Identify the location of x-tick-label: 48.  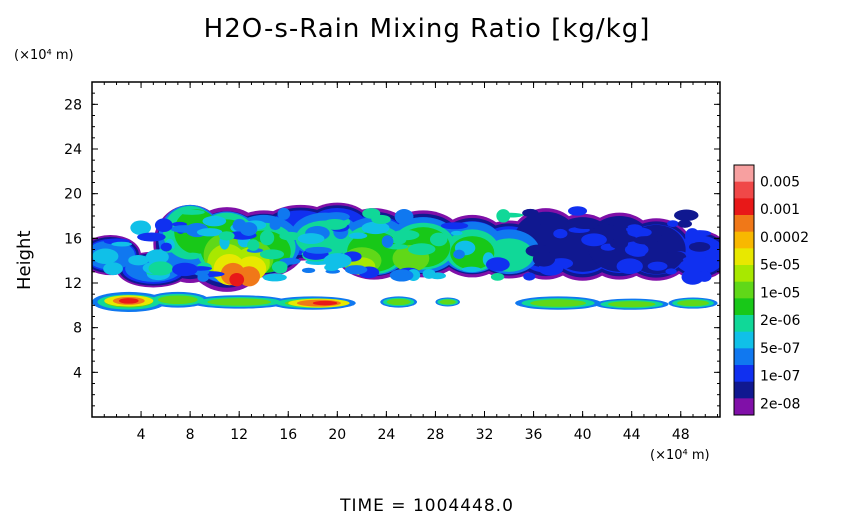
(681, 435).